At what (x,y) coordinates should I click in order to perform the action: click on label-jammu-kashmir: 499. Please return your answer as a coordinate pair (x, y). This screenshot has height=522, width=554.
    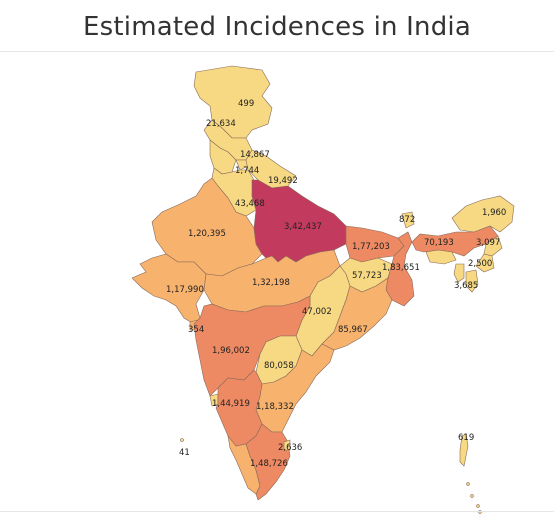
    Looking at the image, I should click on (246, 104).